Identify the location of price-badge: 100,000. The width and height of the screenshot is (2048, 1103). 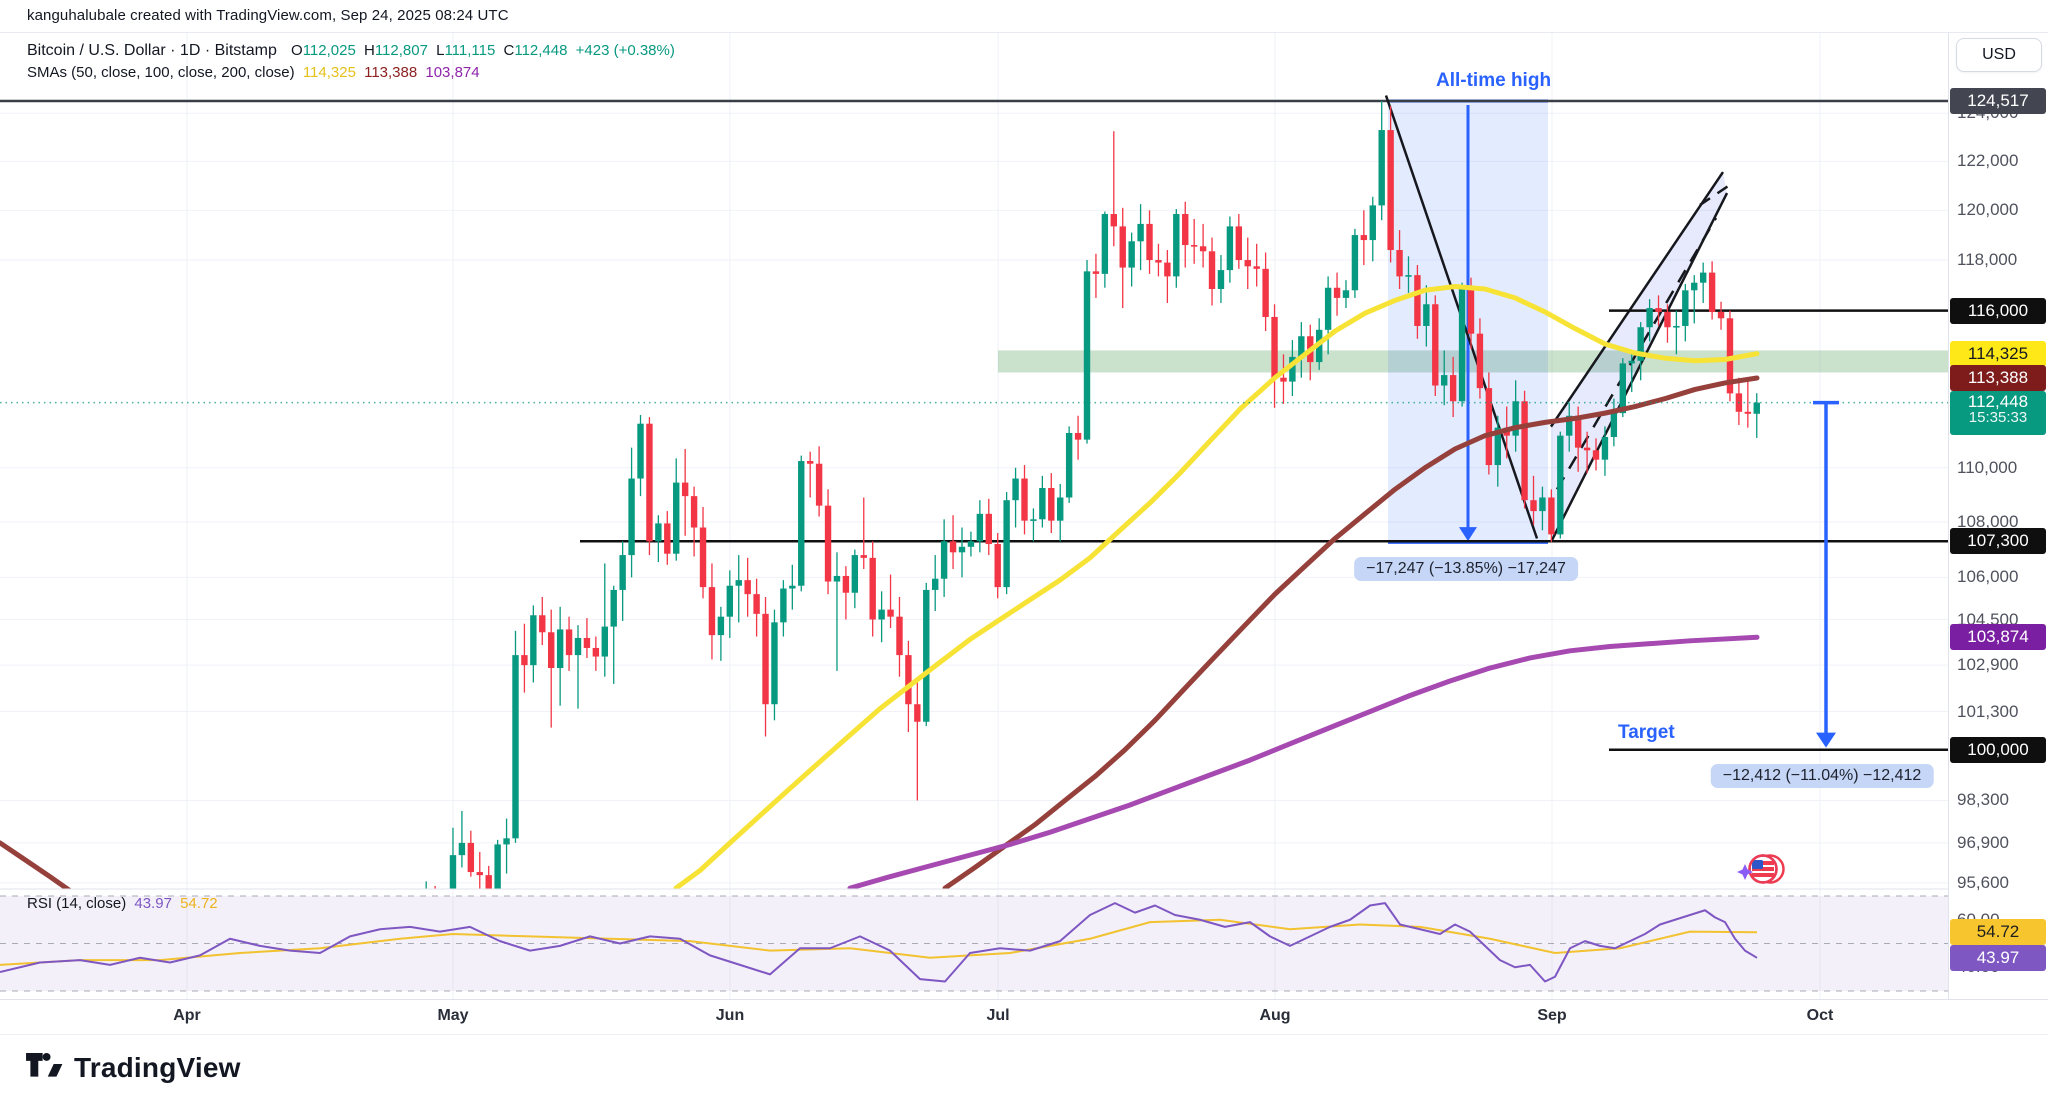
(1998, 749).